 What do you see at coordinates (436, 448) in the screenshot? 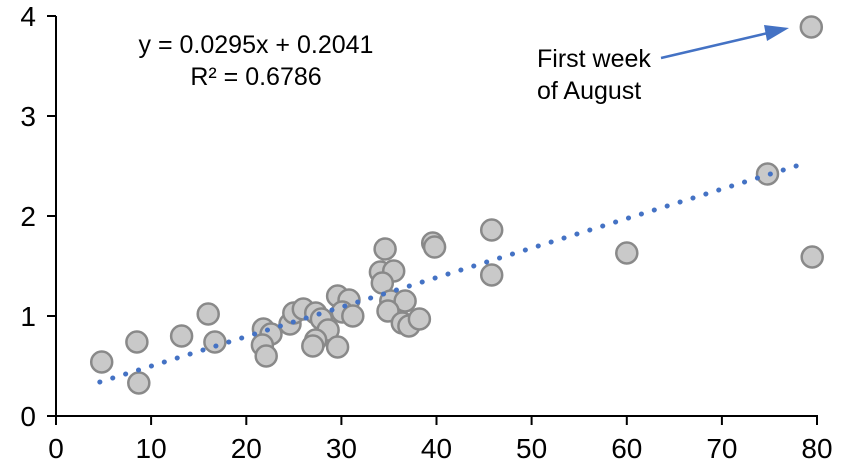
I see `x-tick-label: 40` at bounding box center [436, 448].